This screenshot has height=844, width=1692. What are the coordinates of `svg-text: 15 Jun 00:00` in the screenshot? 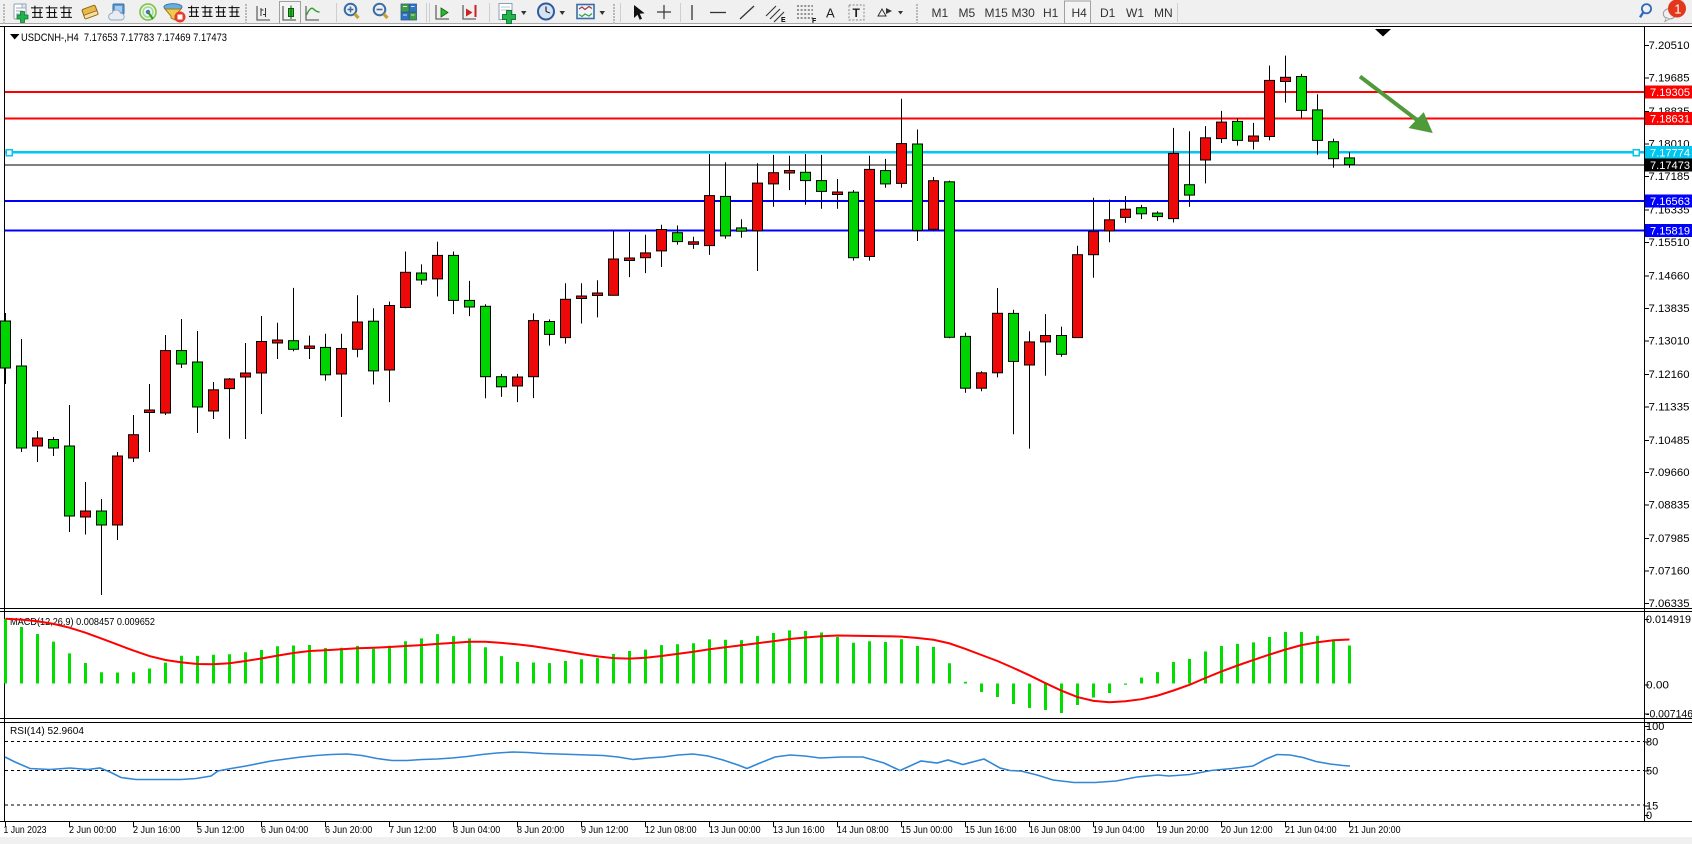 It's located at (927, 830).